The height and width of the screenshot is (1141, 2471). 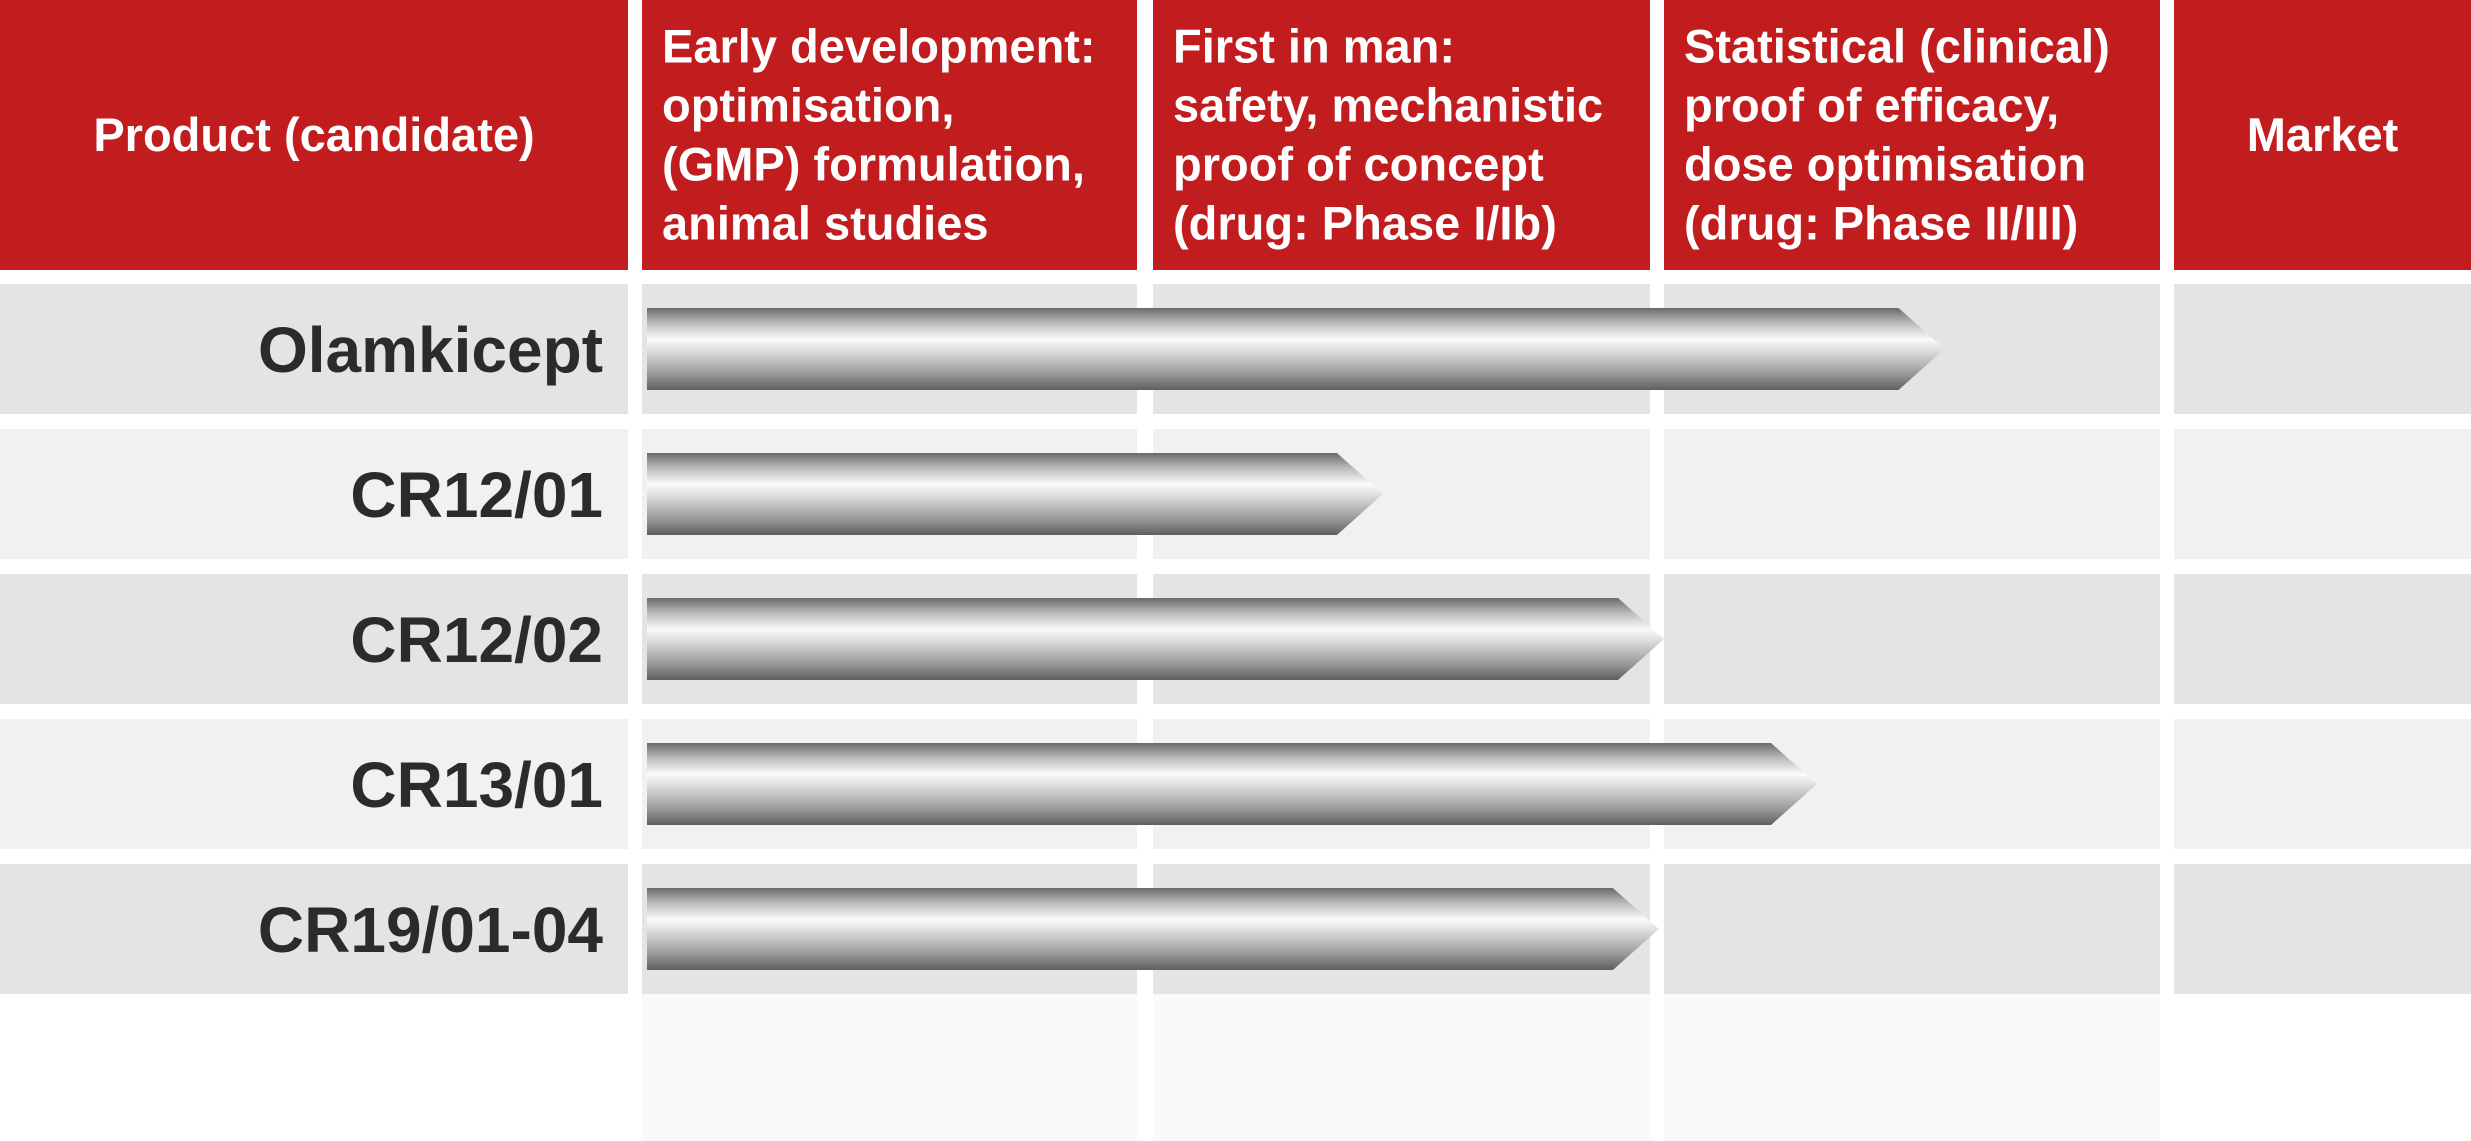 I want to click on header-label-line: optimisation,, so click(x=808, y=105).